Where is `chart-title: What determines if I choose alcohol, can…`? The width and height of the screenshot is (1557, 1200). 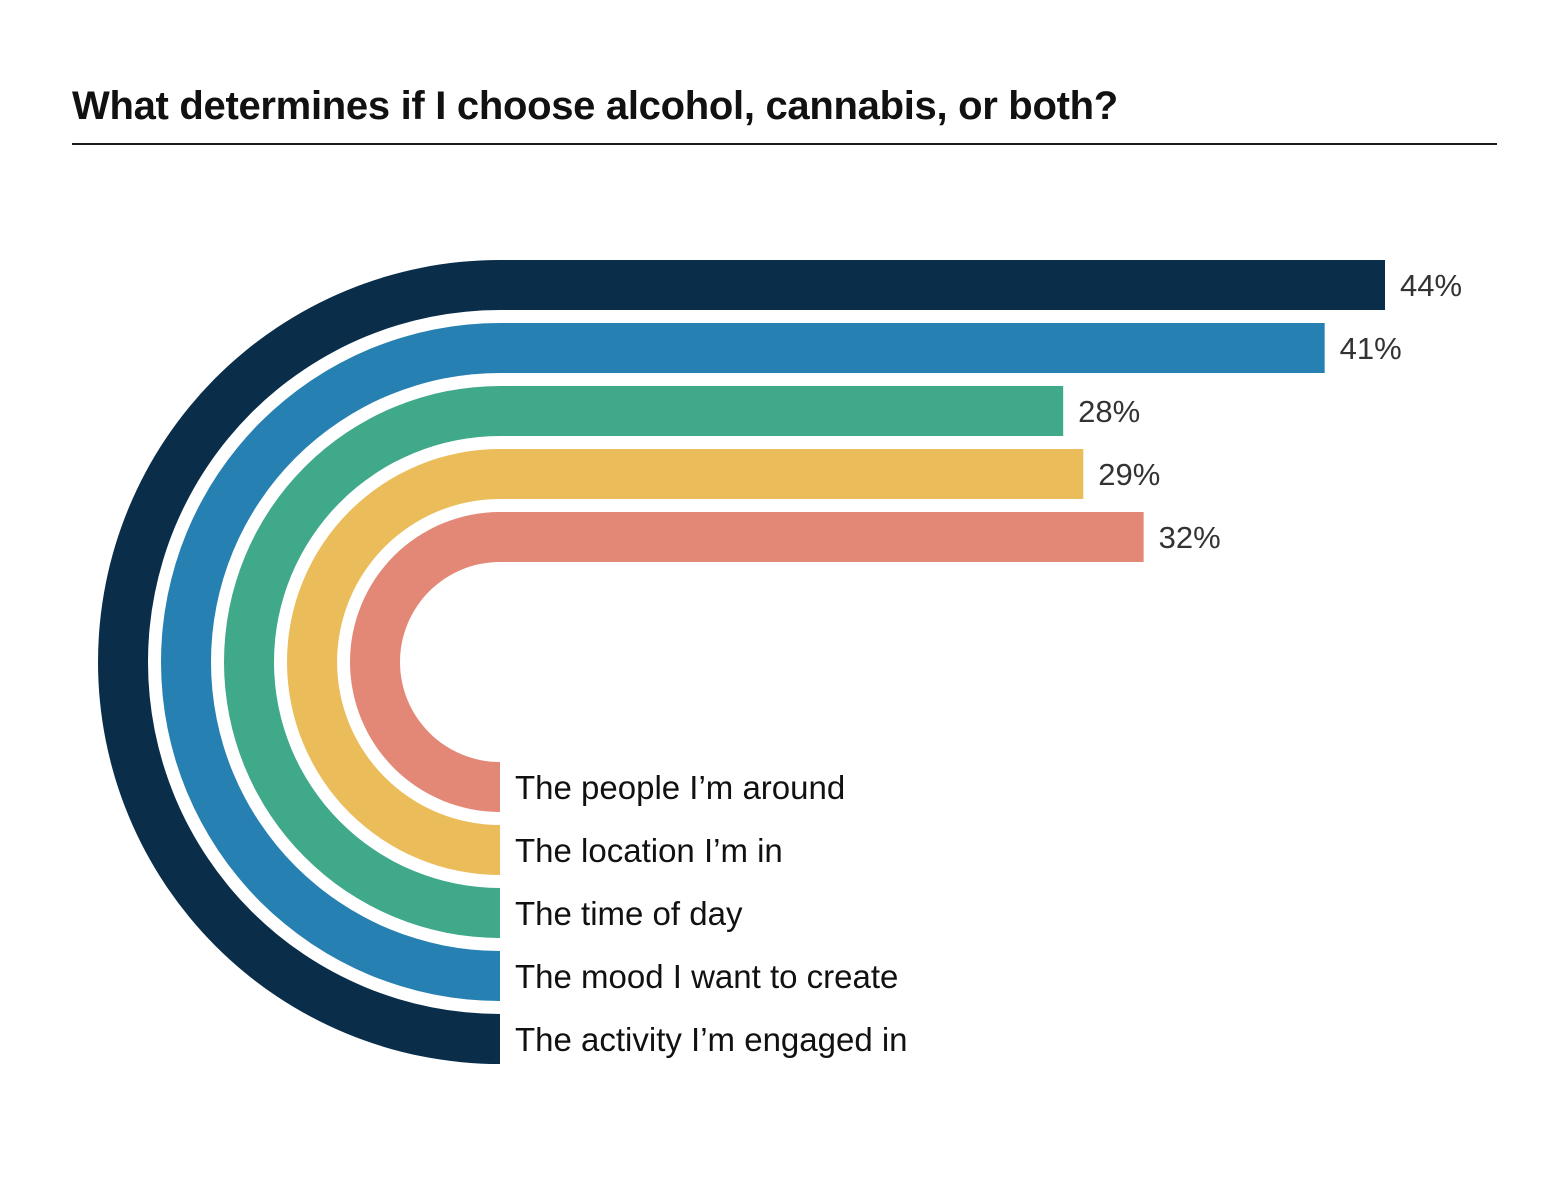
chart-title: What determines if I choose alcohol, can… is located at coordinates (595, 106).